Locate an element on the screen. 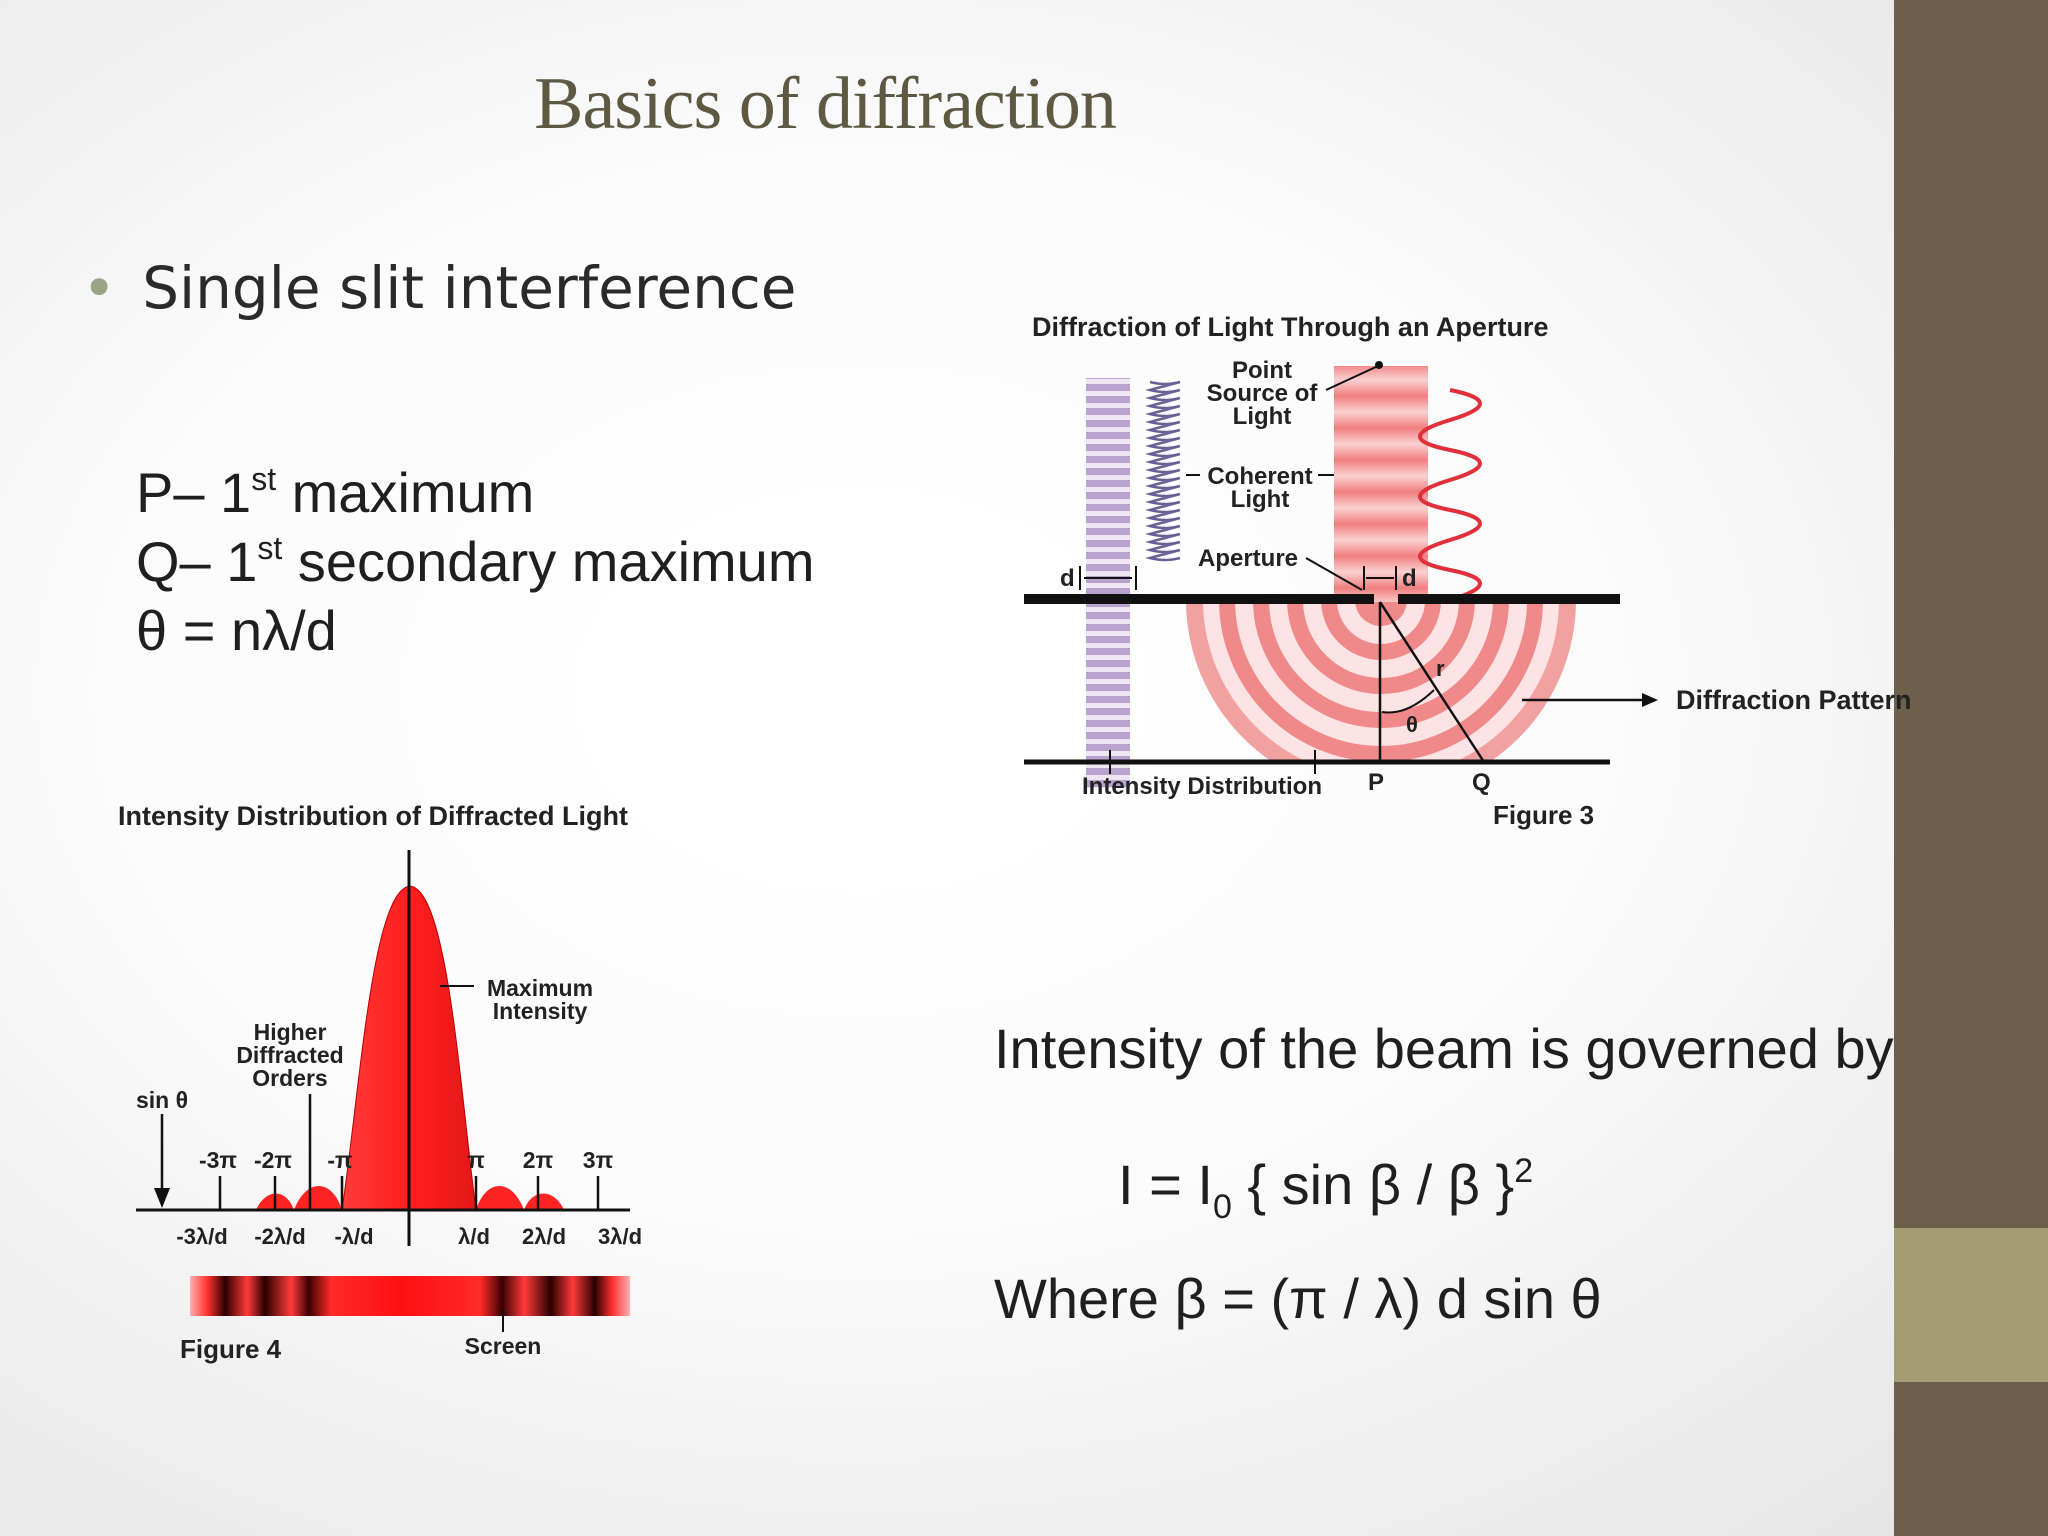 The width and height of the screenshot is (2048, 1536). sidebar-accent-block is located at coordinates (1971, 1305).